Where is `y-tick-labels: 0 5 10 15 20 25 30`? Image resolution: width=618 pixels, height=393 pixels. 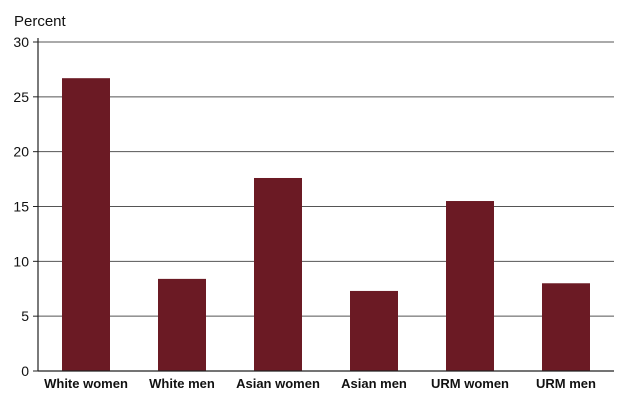
y-tick-labels: 0 5 10 15 20 25 30 is located at coordinates (25, 206).